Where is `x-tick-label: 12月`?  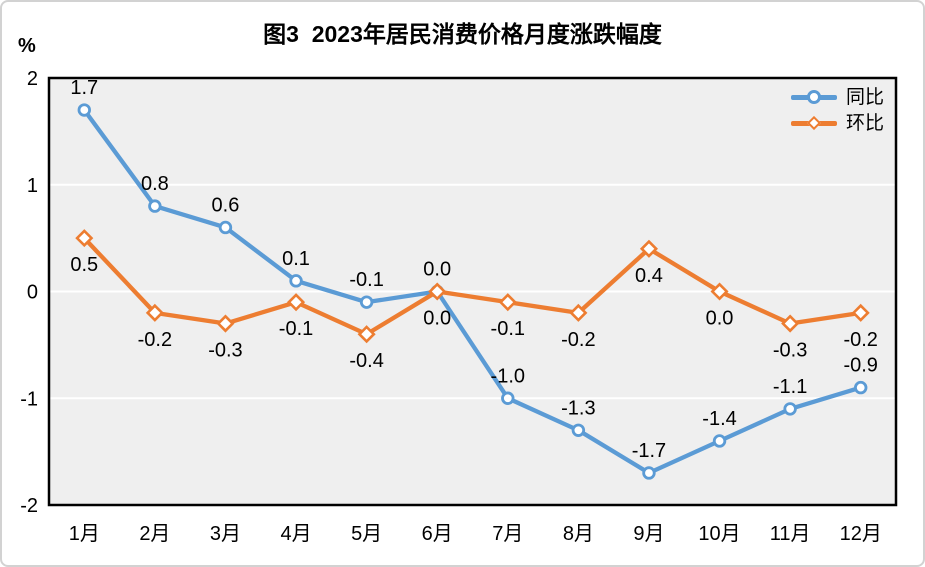 x-tick-label: 12月 is located at coordinates (861, 534).